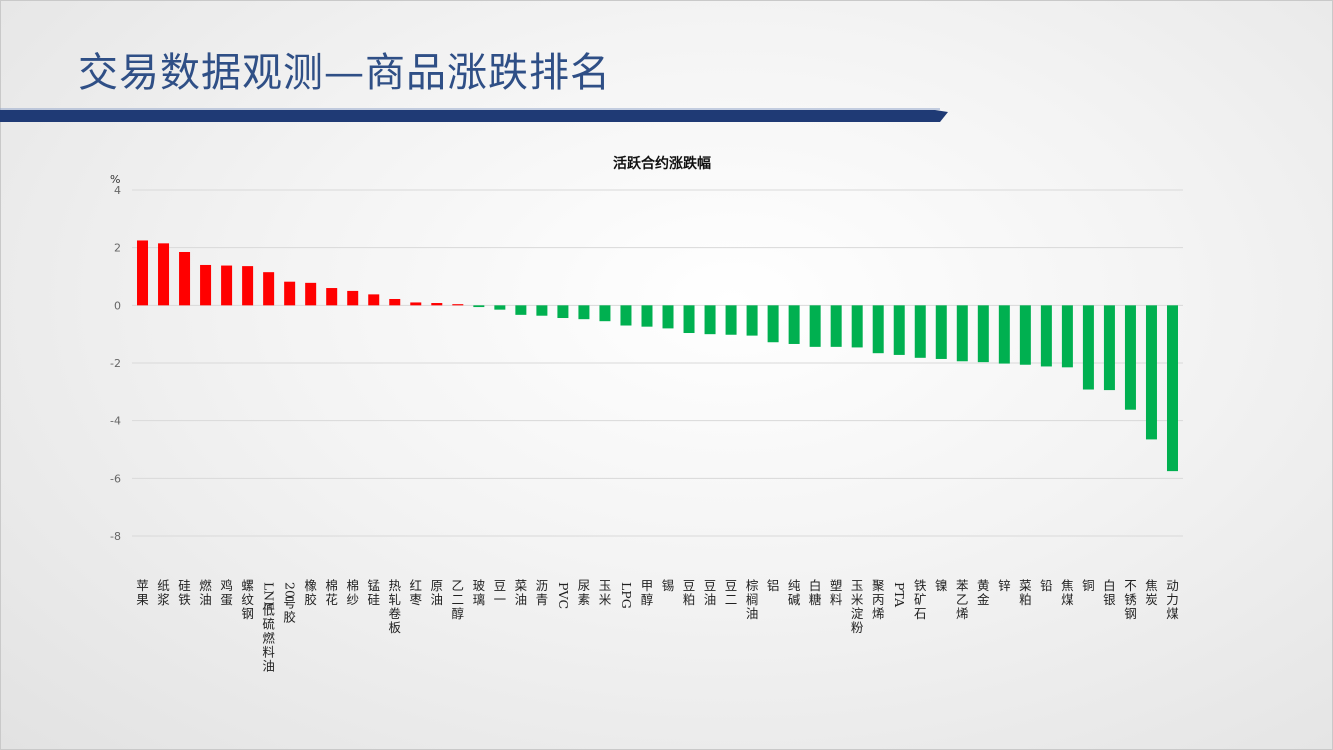  What do you see at coordinates (605, 592) in the screenshot?
I see `x-category-label: 玉米` at bounding box center [605, 592].